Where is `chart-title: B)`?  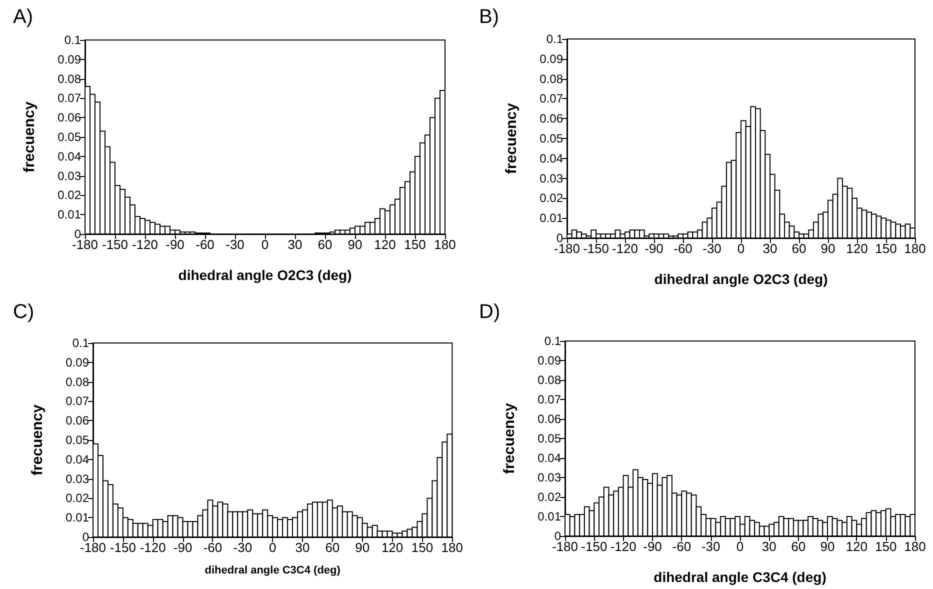
chart-title: B) is located at coordinates (489, 17).